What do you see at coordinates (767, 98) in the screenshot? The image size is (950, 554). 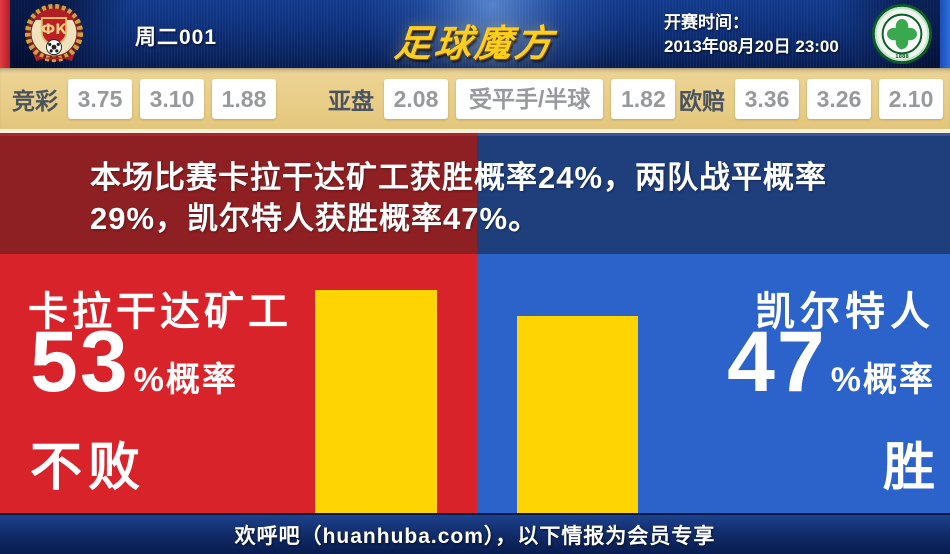 I see `odds-value-oupei-home: 3.36` at bounding box center [767, 98].